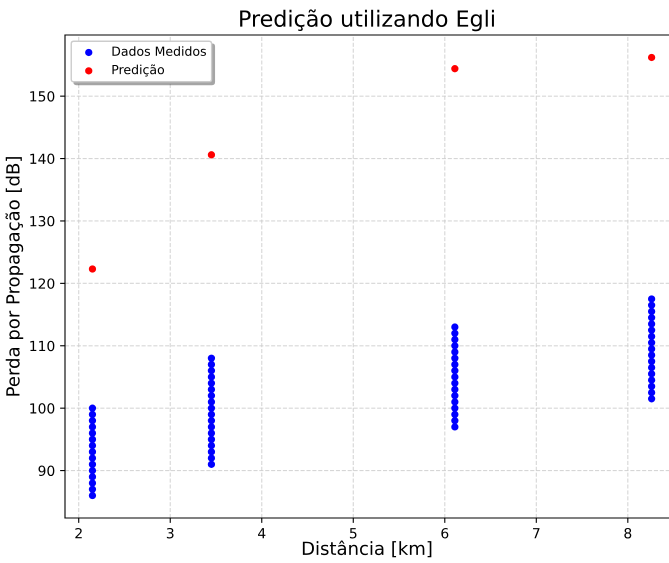 The height and width of the screenshot is (563, 669). What do you see at coordinates (78, 533) in the screenshot?
I see `x-tick-label: 2` at bounding box center [78, 533].